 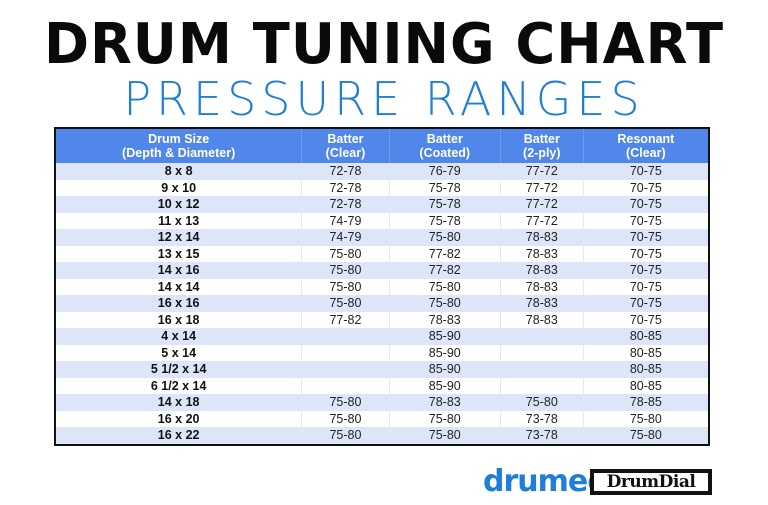 What do you see at coordinates (179, 220) in the screenshot?
I see `drum-size-cell: 11 x 13` at bounding box center [179, 220].